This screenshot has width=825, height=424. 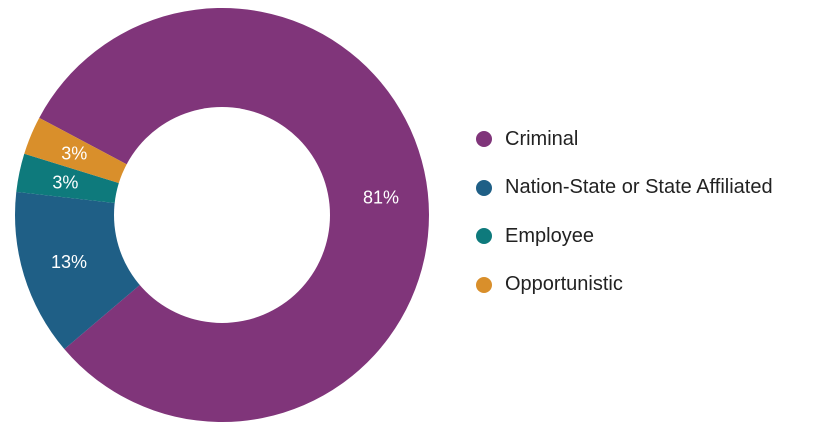 I want to click on slice-label-opportunistic: 3%, so click(x=74, y=154).